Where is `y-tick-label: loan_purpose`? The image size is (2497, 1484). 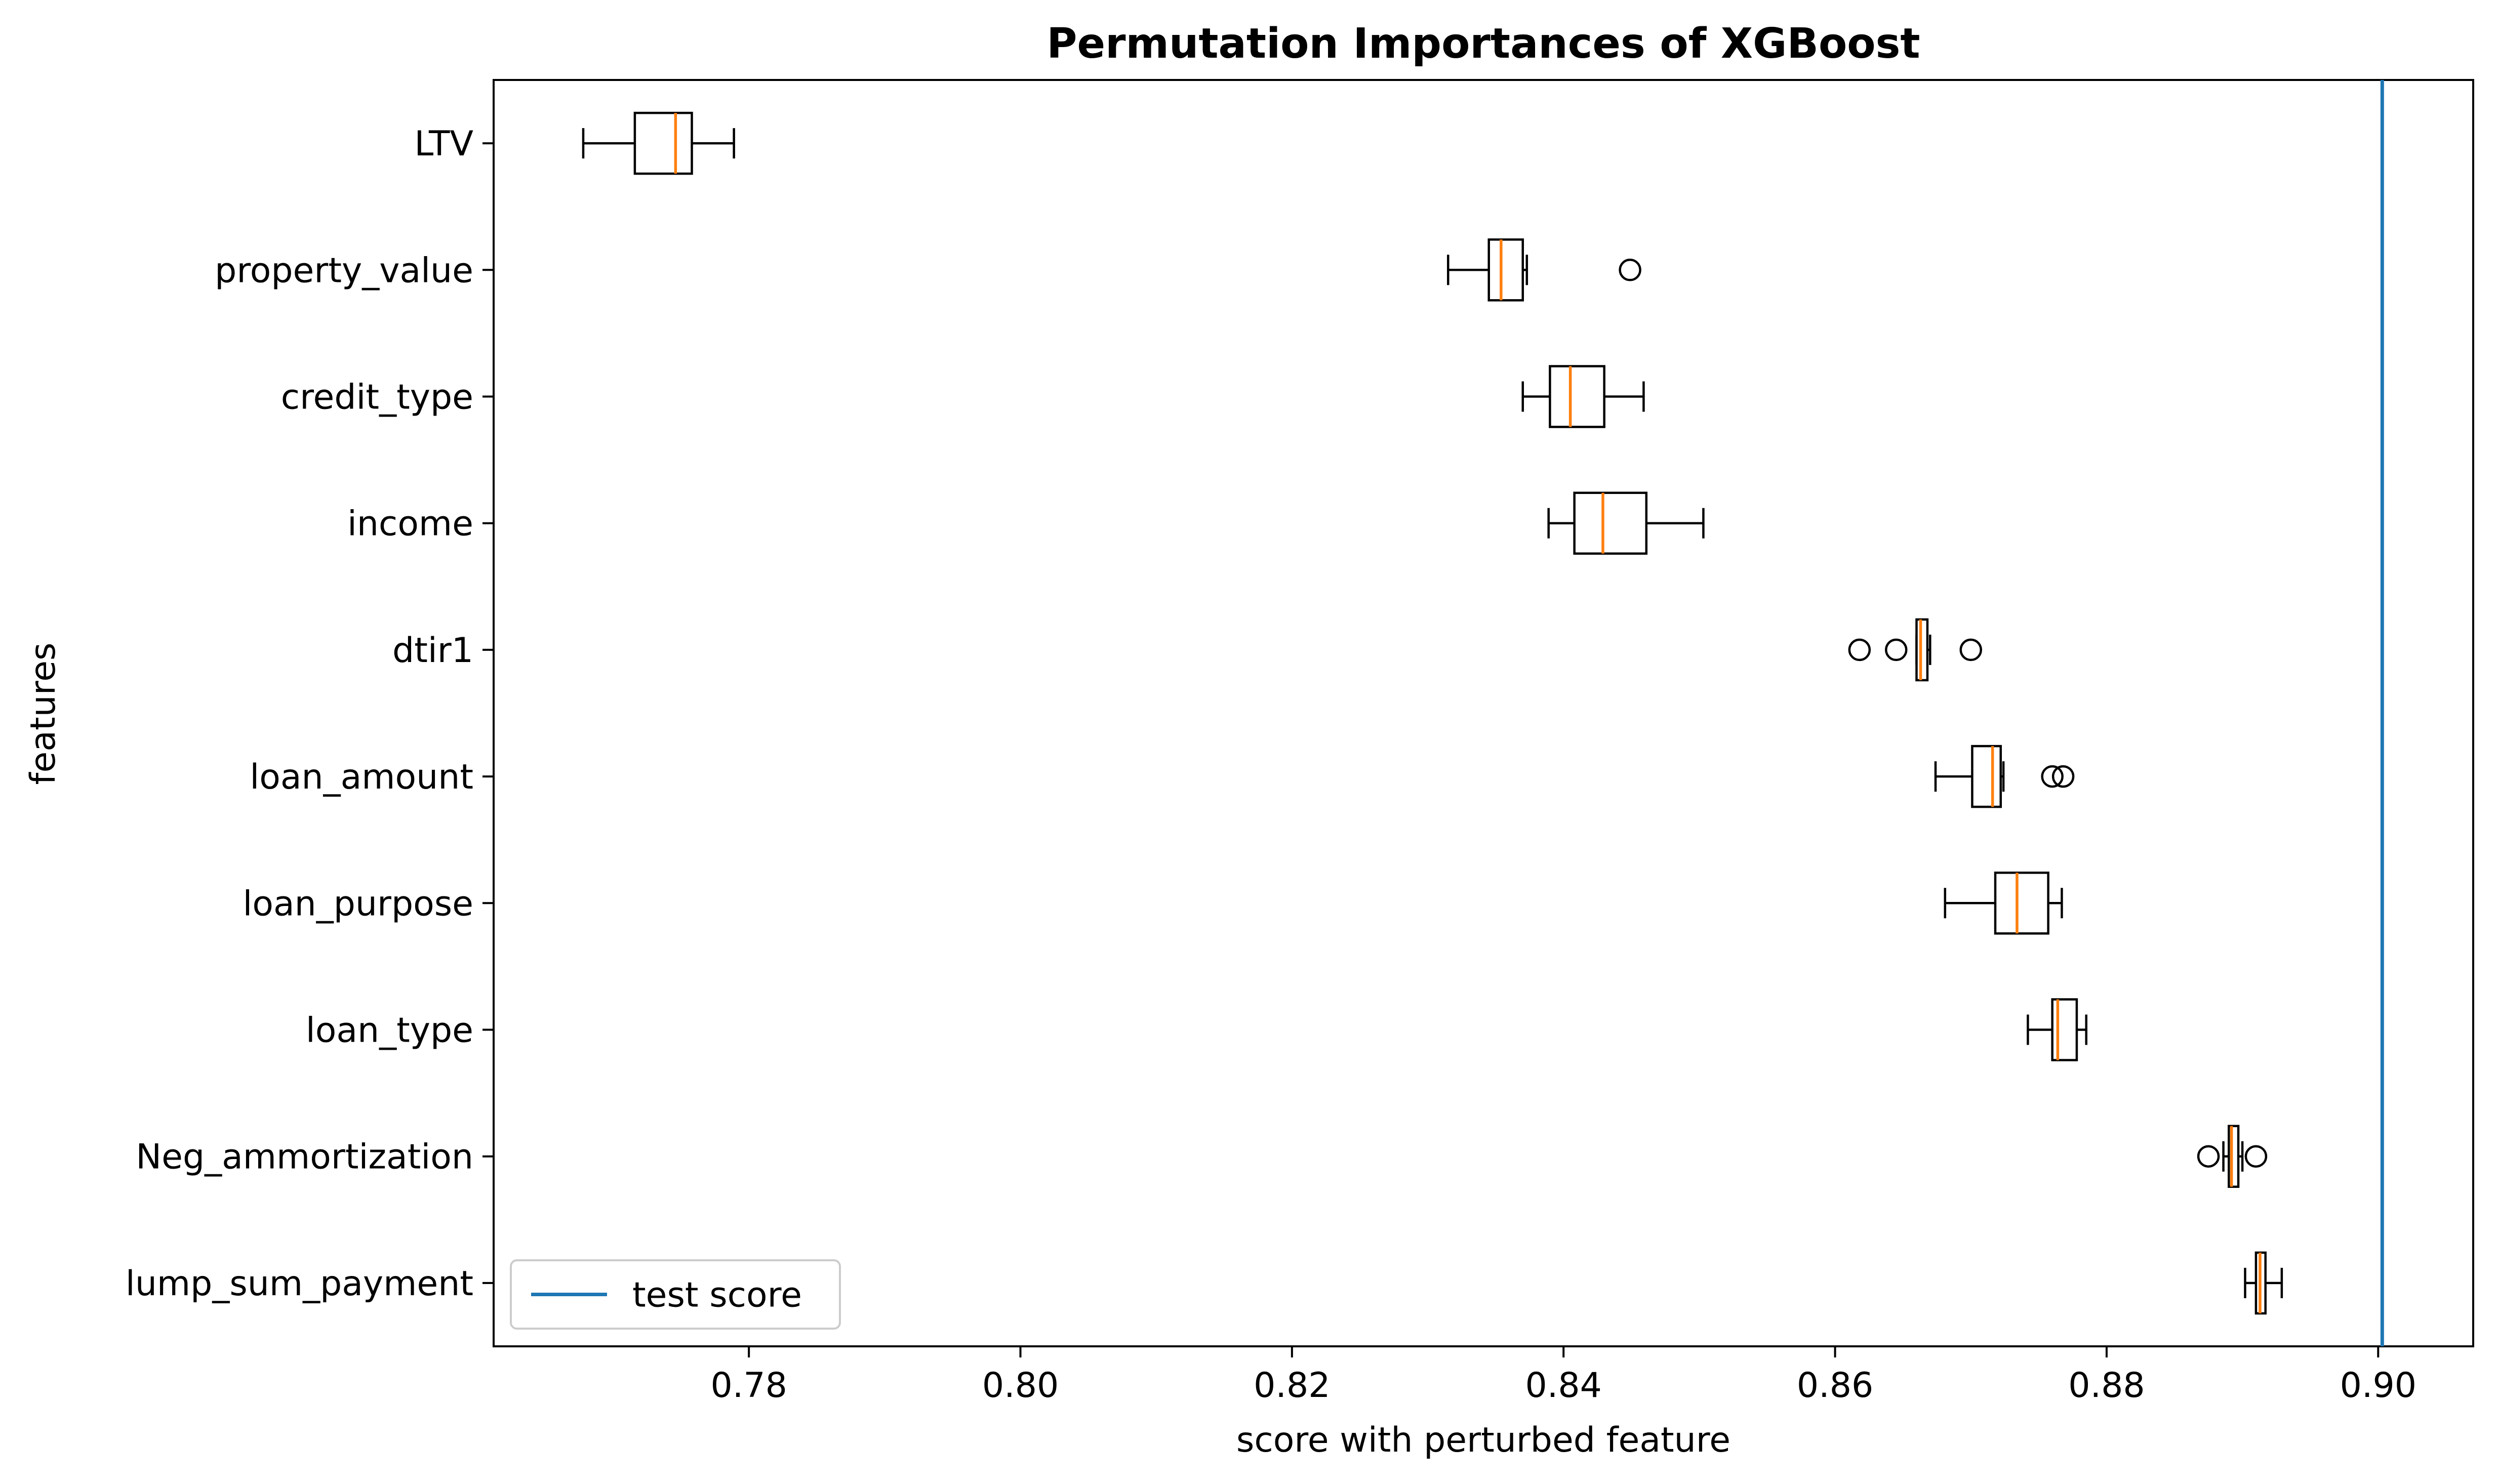 y-tick-label: loan_purpose is located at coordinates (358, 904).